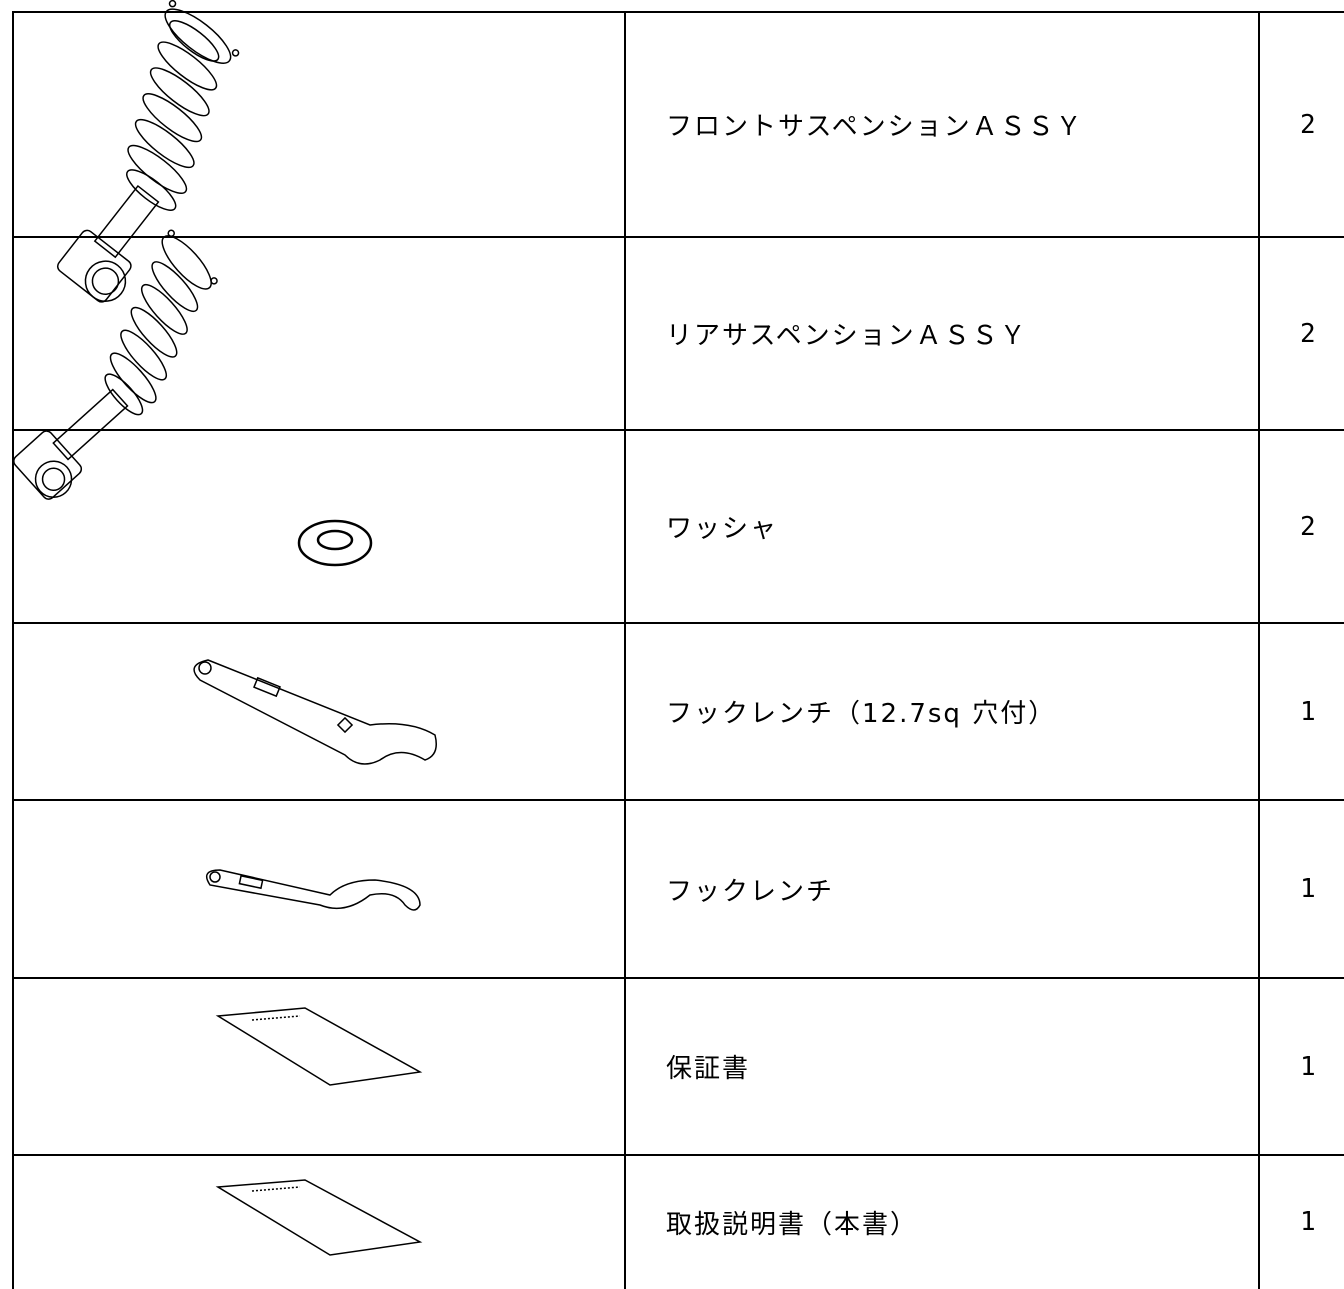 The width and height of the screenshot is (1344, 1289). What do you see at coordinates (875, 127) in the screenshot?
I see `part-name: フロントサスペンションＡＳＳＹ` at bounding box center [875, 127].